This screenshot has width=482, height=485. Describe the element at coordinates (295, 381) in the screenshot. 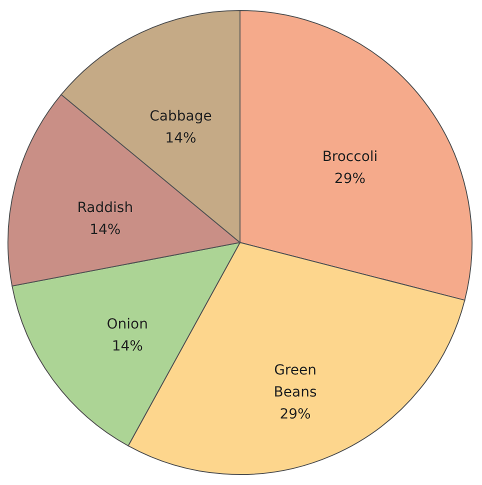

I see `slice-label: Green Beans` at that location.